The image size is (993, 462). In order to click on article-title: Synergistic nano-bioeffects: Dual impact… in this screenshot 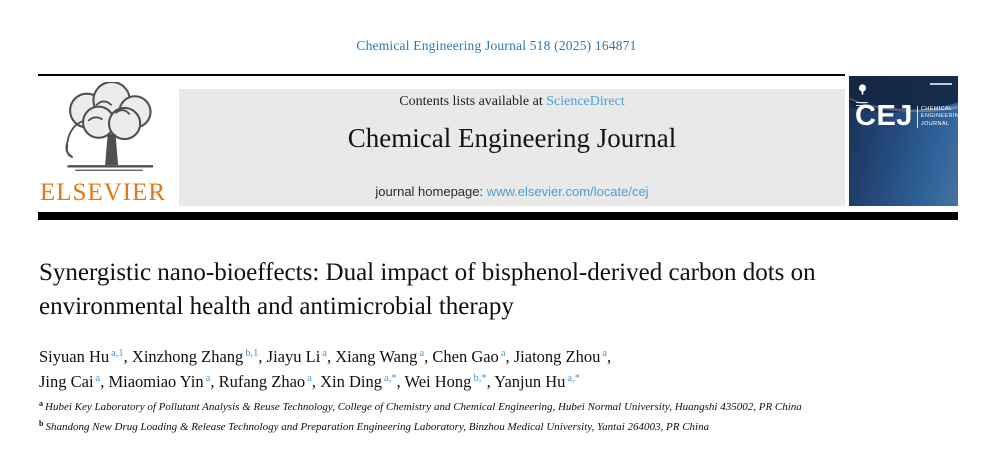, I will do `click(427, 289)`.